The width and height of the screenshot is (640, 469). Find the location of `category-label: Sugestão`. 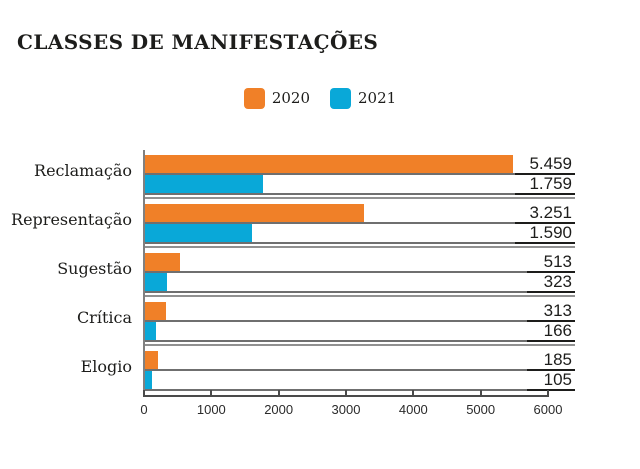

category-label: Sugestão is located at coordinates (94, 268).